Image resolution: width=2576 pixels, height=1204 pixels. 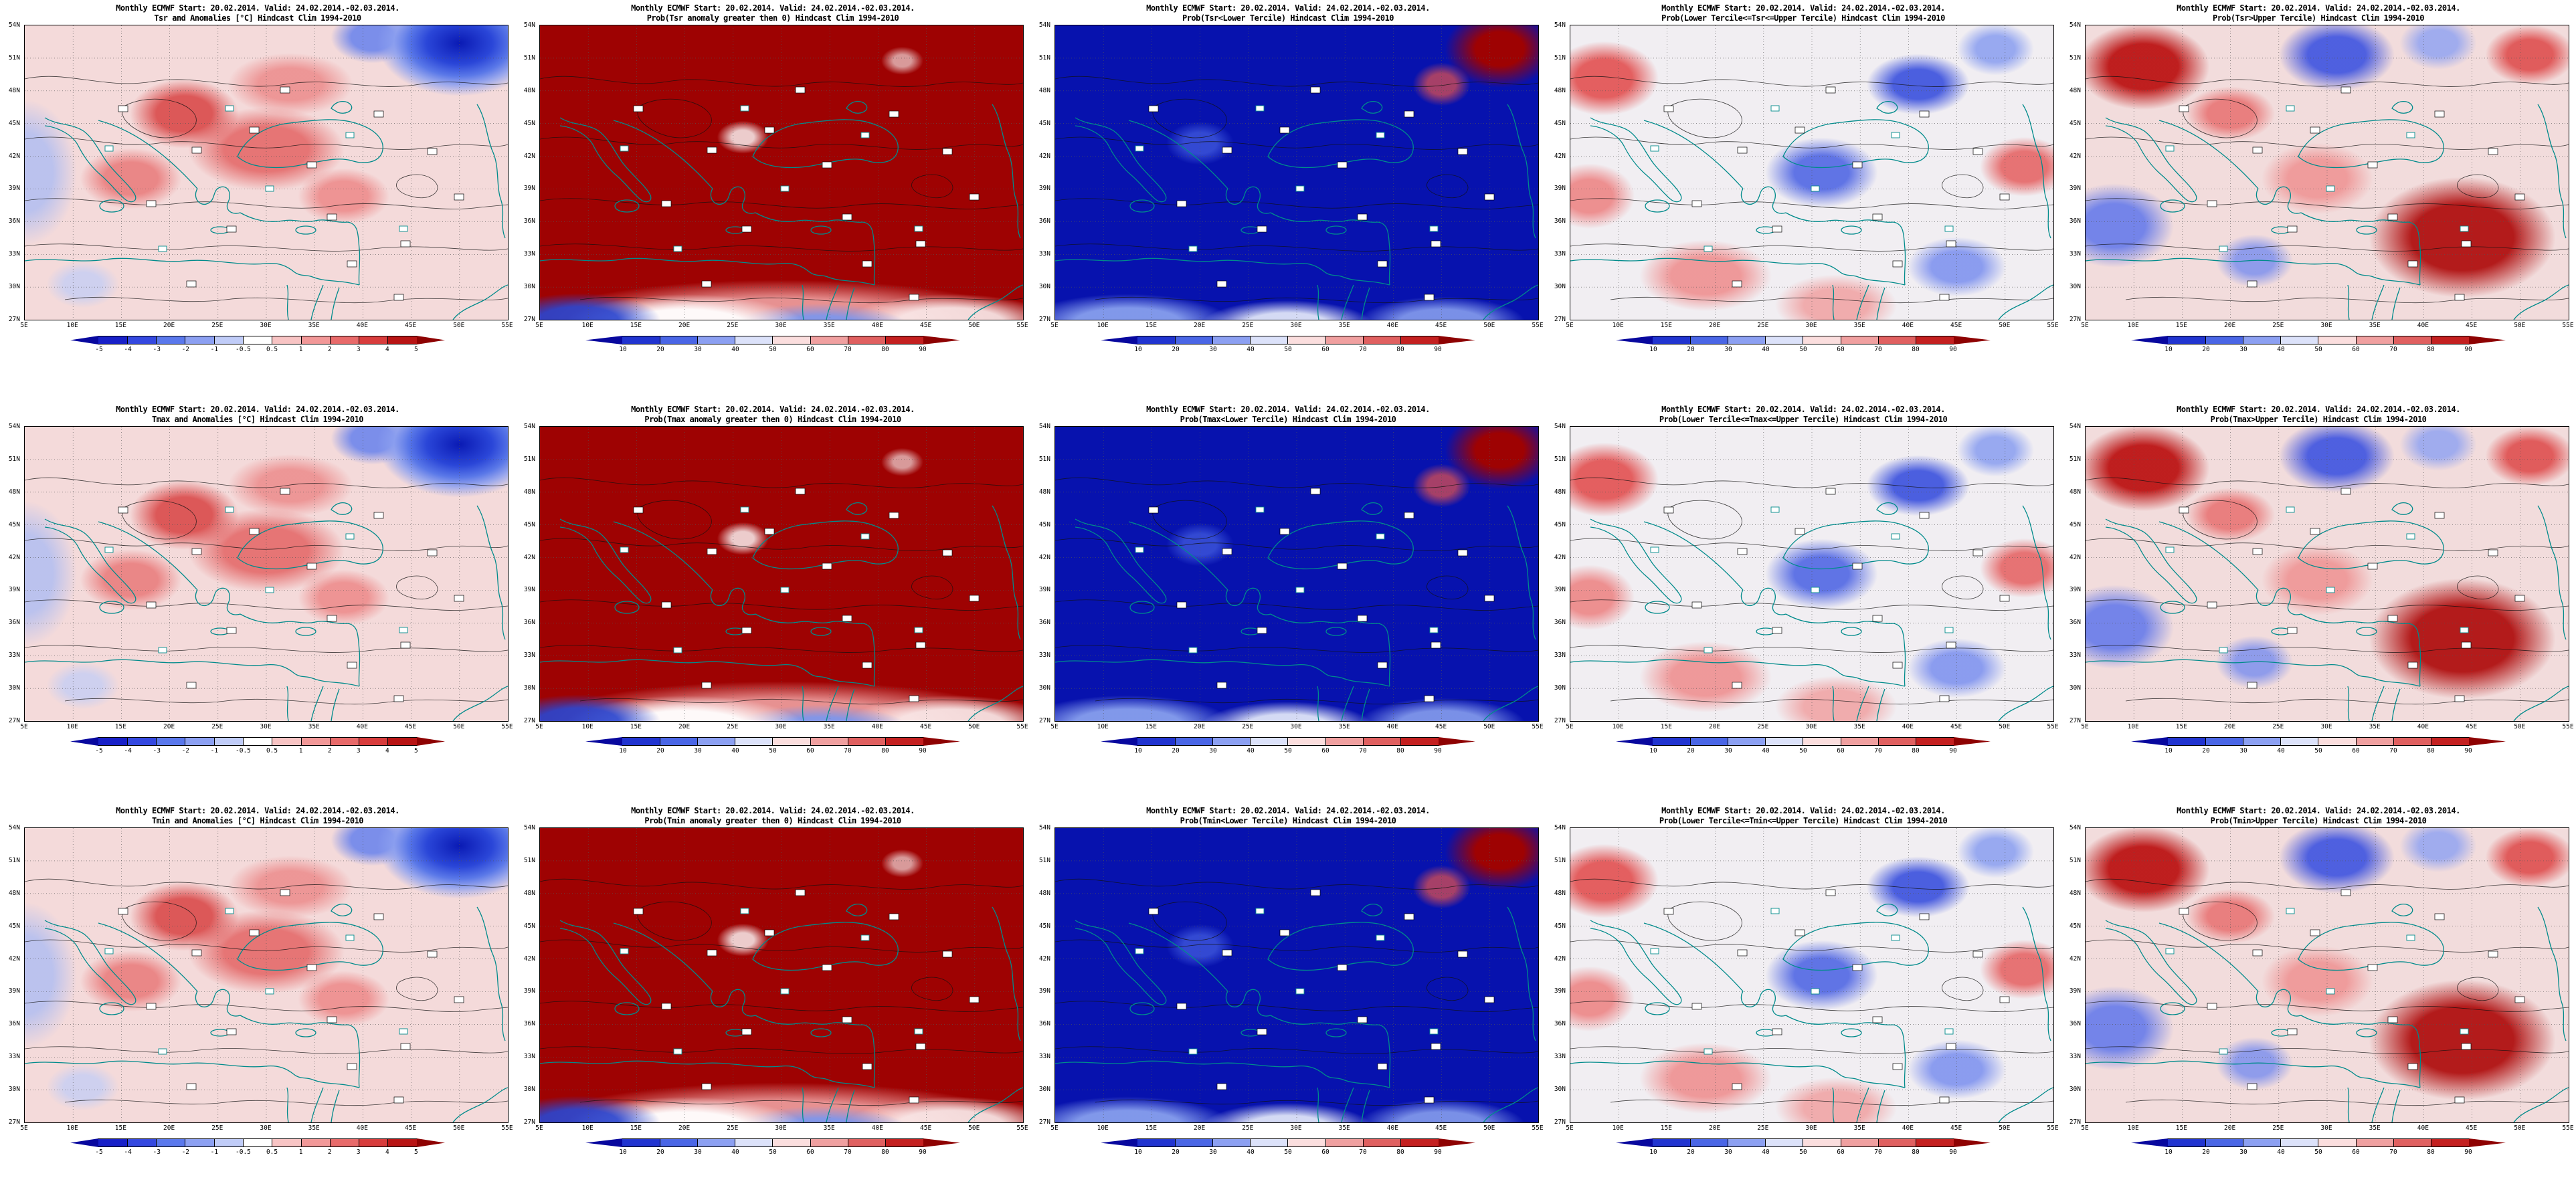 I want to click on lon-label: 5E, so click(x=24, y=1128).